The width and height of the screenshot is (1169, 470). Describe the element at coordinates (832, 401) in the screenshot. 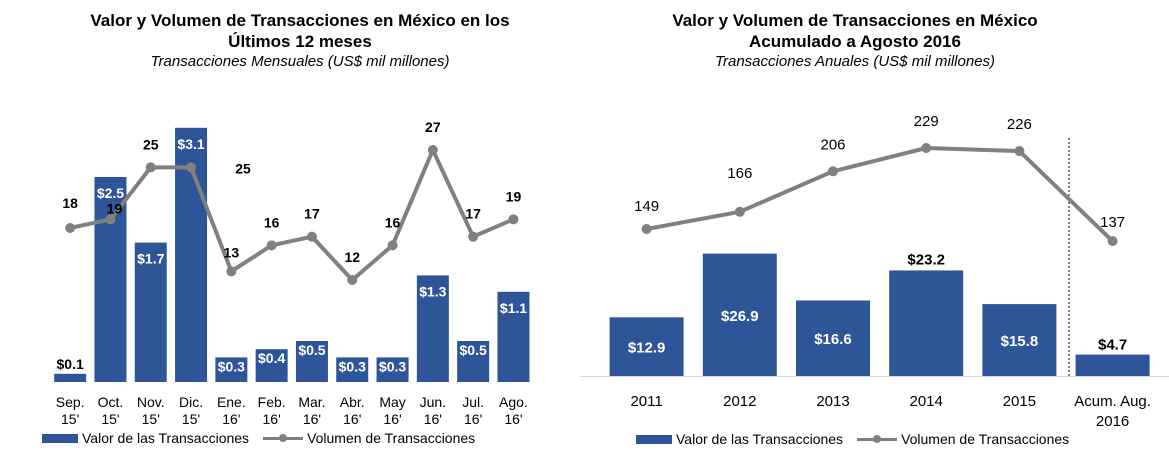

I see `category-label: 2013` at that location.